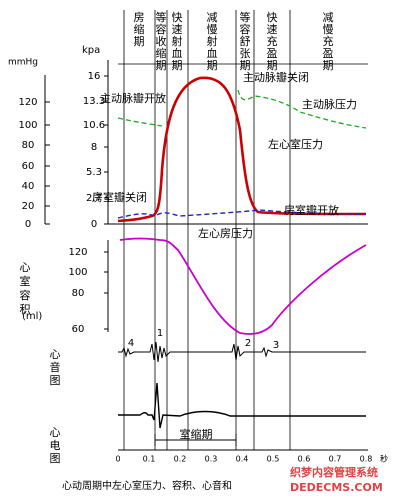 This screenshot has height=504, width=400. Describe the element at coordinates (311, 210) in the screenshot. I see `annotation: 房室瓣开放` at that location.